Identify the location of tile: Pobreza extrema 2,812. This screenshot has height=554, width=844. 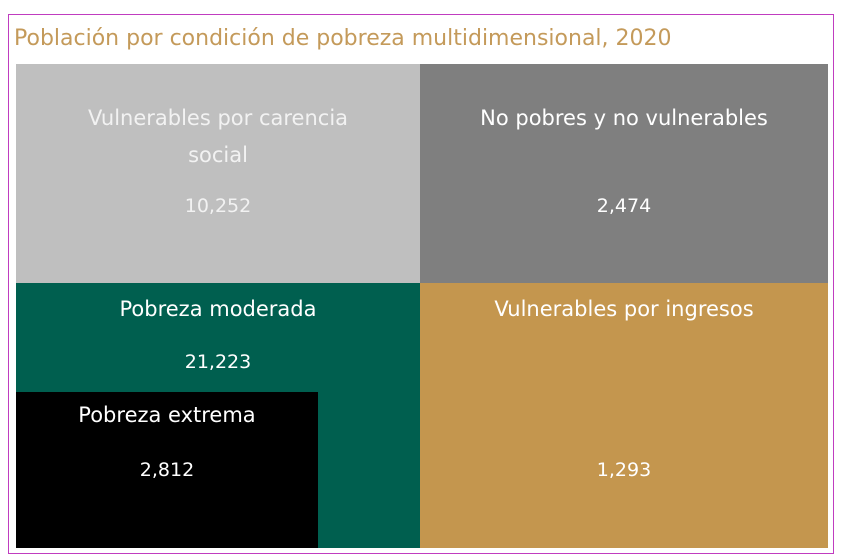
(167, 470).